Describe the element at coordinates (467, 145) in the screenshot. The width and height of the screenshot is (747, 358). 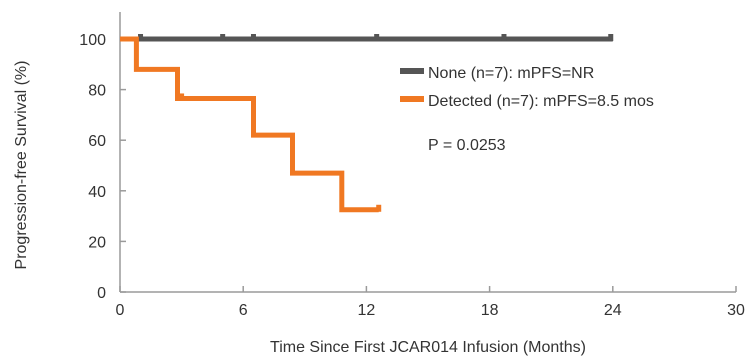
I see `p-value-annotation: P = 0.0253` at that location.